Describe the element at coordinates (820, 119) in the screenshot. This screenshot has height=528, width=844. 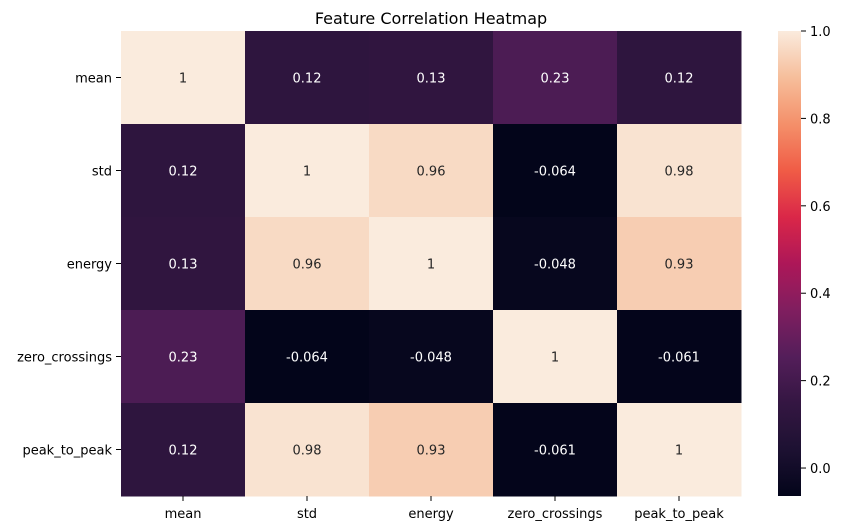
I see `colorbar-tick-label: 0.8` at that location.